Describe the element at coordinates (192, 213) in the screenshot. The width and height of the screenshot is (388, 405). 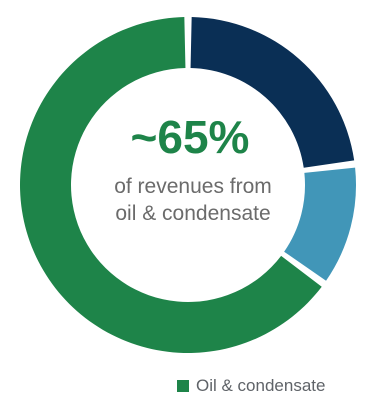
I see `subtext-line-2: oil & condensate` at that location.